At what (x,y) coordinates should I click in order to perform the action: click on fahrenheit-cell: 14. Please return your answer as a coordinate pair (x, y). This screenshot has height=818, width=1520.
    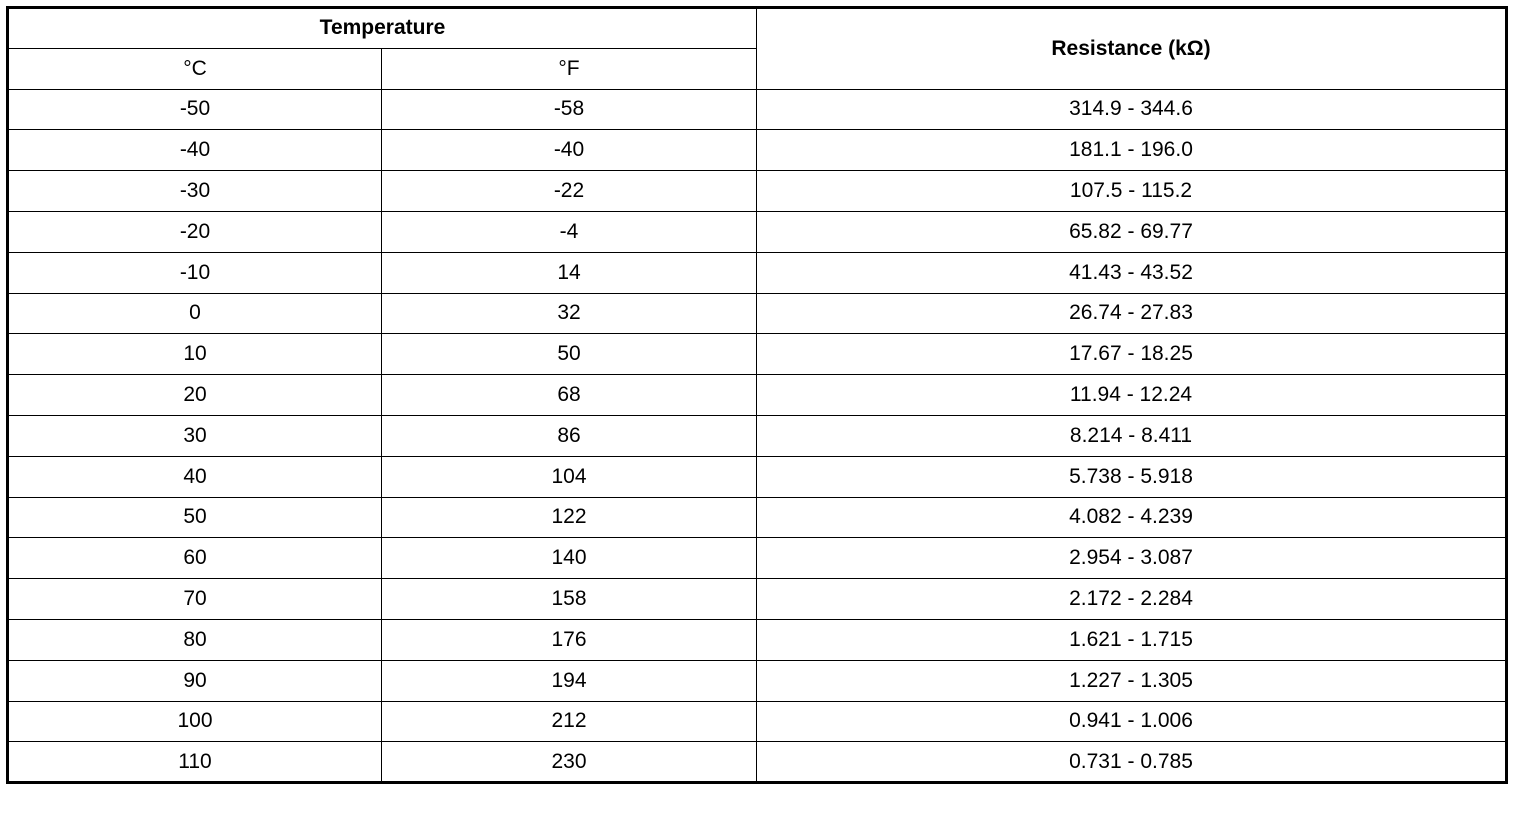
    Looking at the image, I should click on (569, 272).